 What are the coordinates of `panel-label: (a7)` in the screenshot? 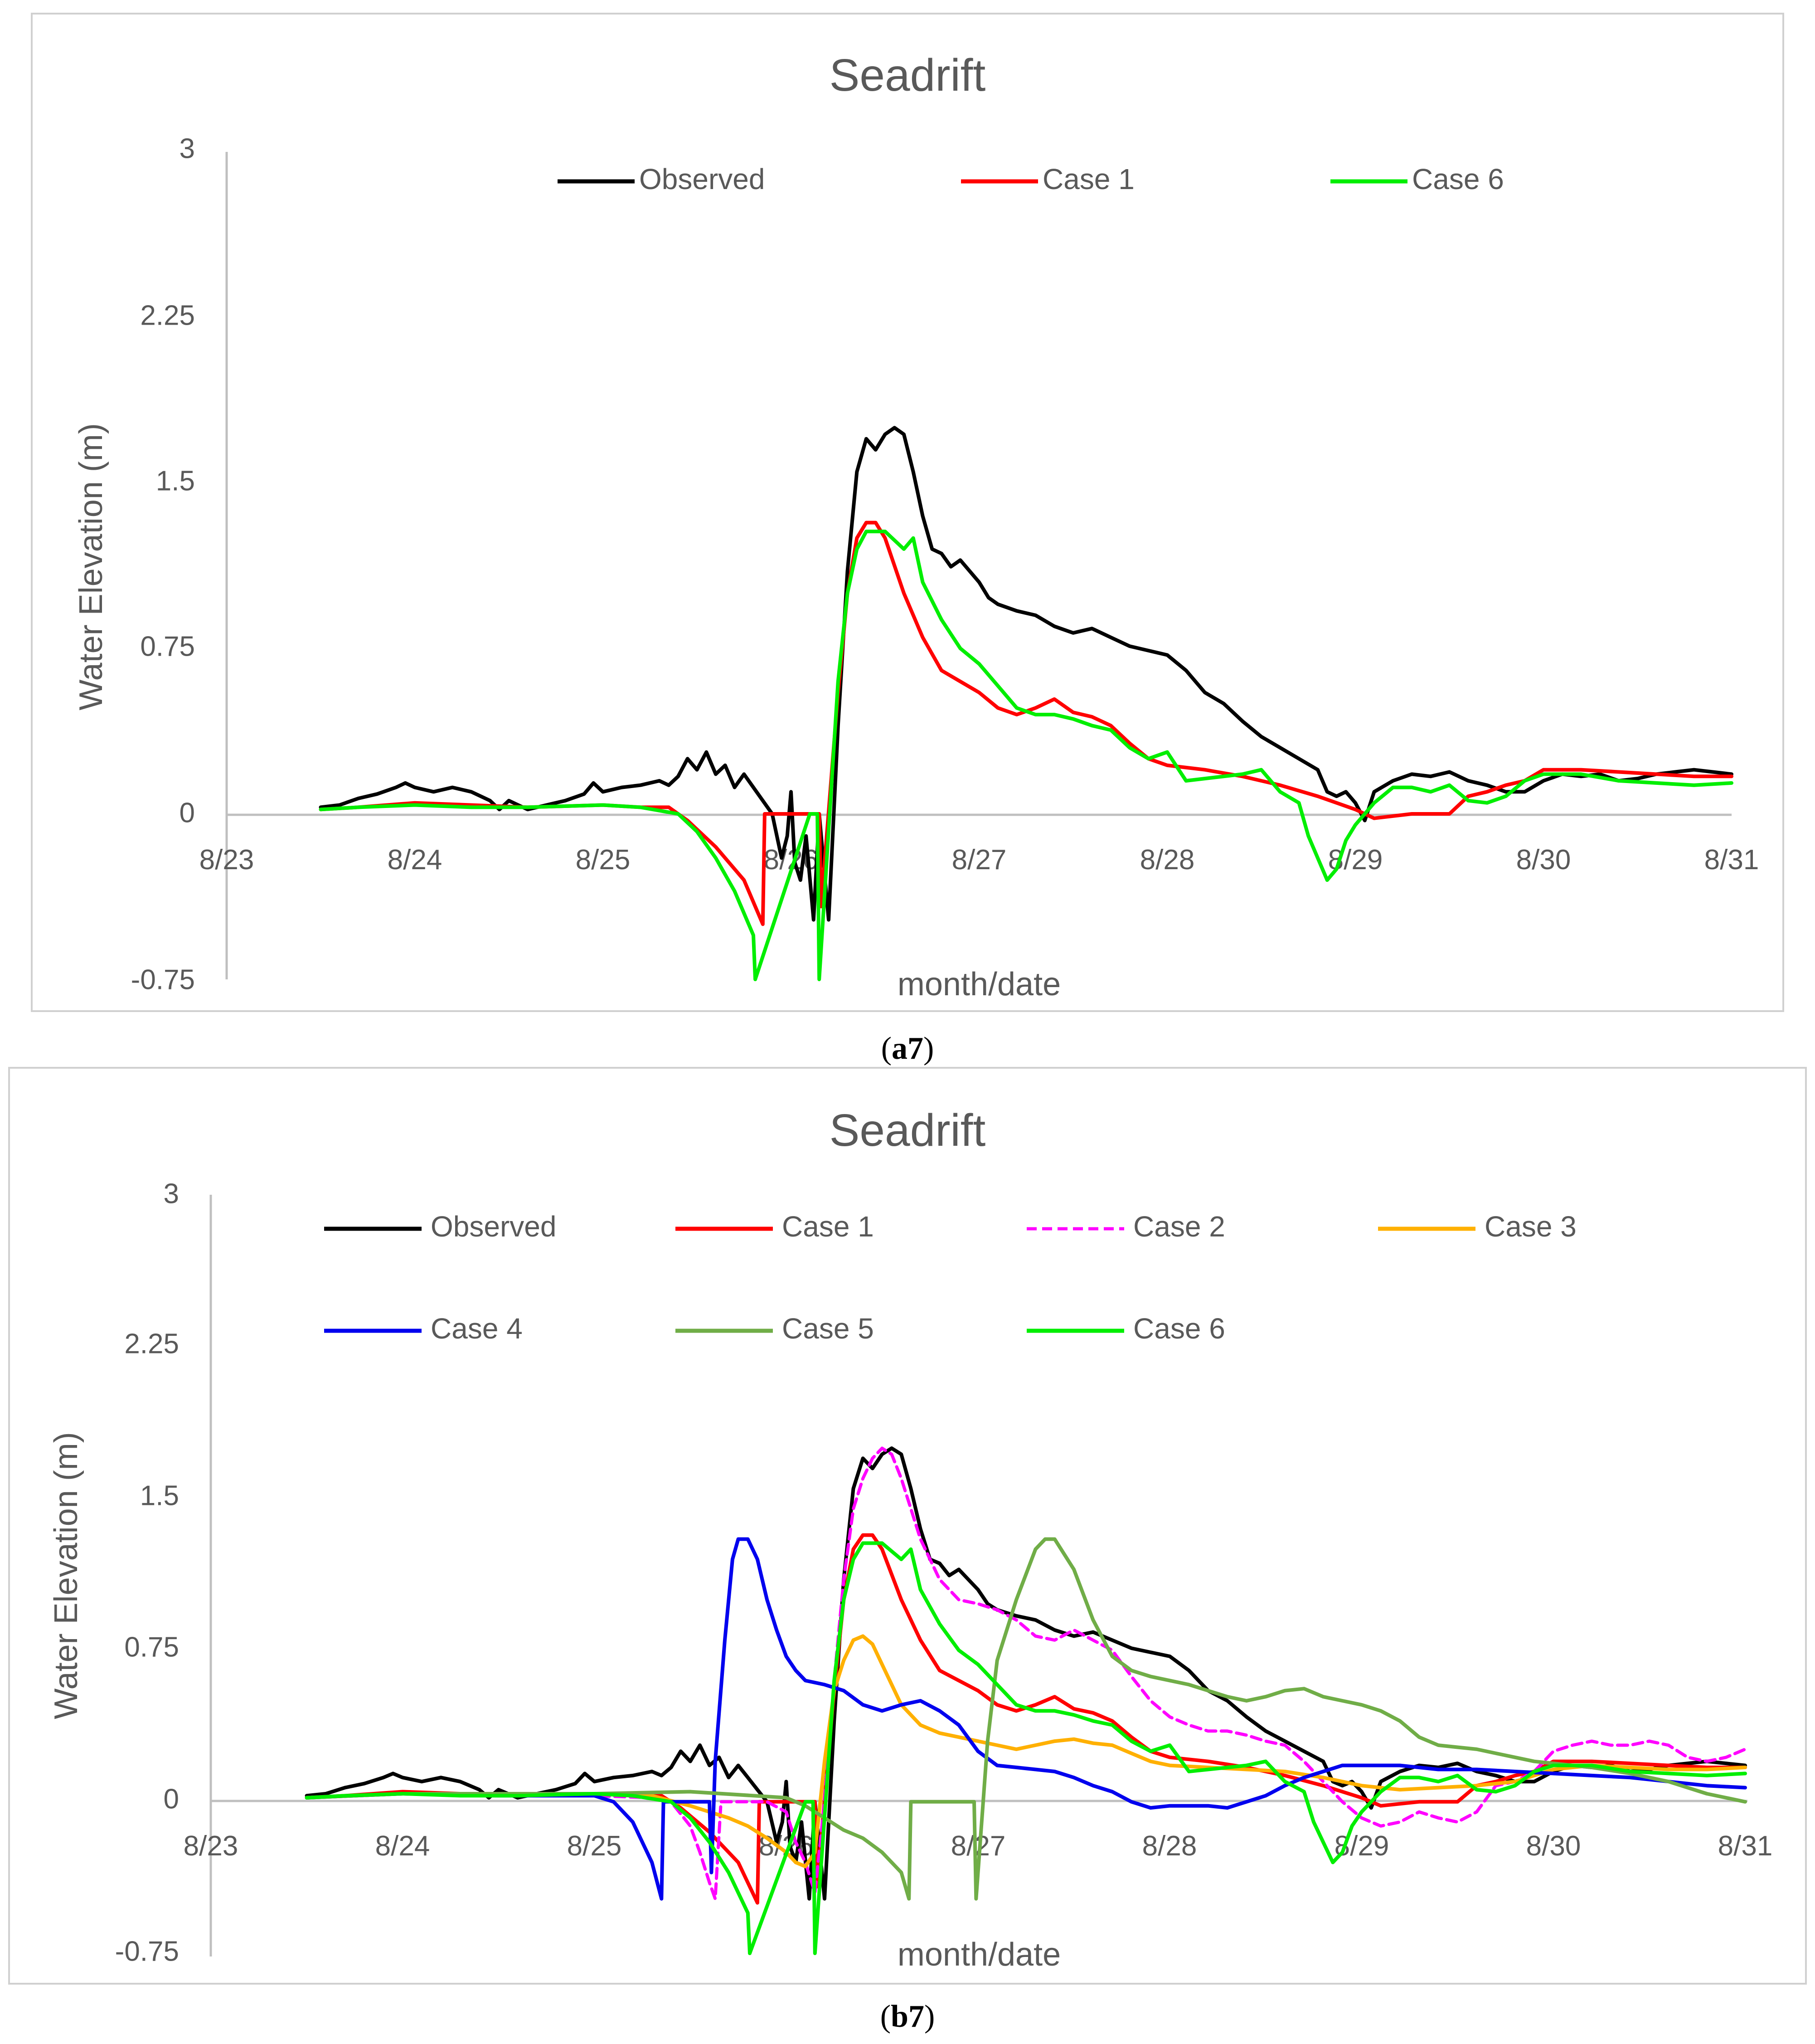 It's located at (907, 1048).